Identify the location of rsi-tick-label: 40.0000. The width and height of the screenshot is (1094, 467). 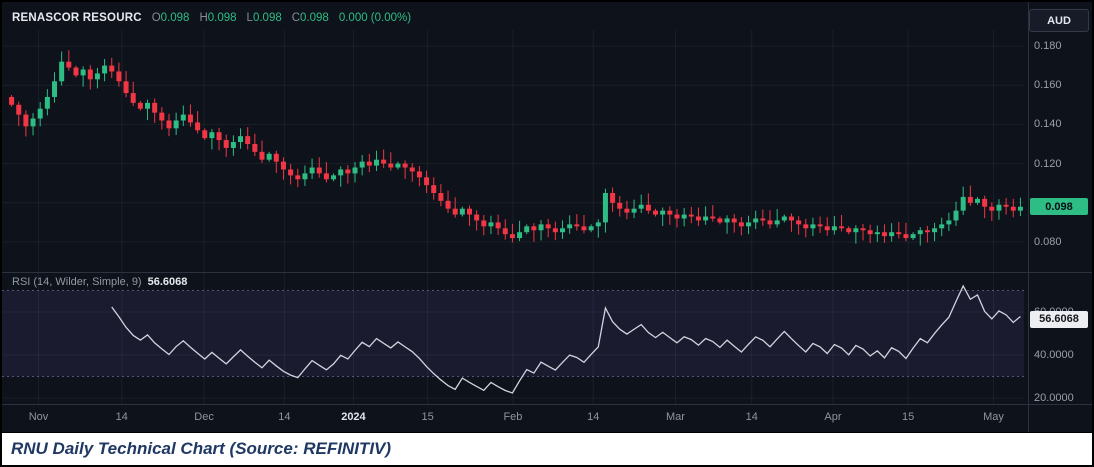
(1054, 355).